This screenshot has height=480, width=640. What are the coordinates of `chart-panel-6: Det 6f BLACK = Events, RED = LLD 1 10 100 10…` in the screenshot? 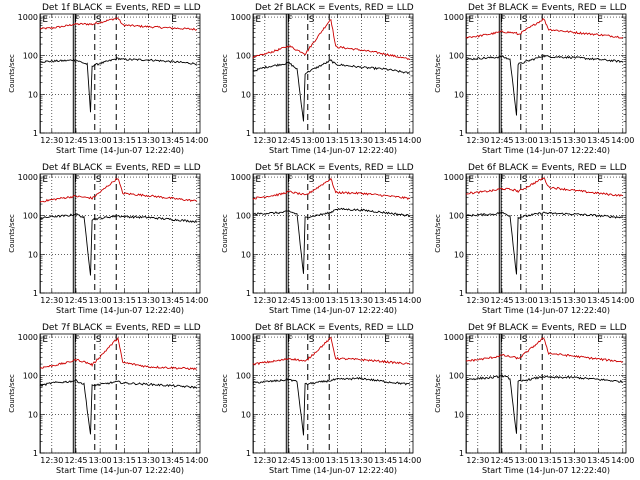 It's located at (534, 239).